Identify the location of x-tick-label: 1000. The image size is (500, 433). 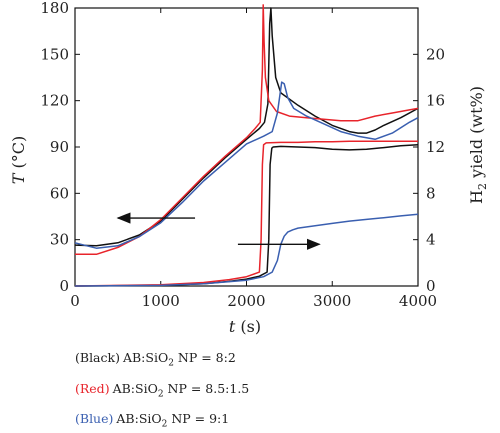
(161, 301).